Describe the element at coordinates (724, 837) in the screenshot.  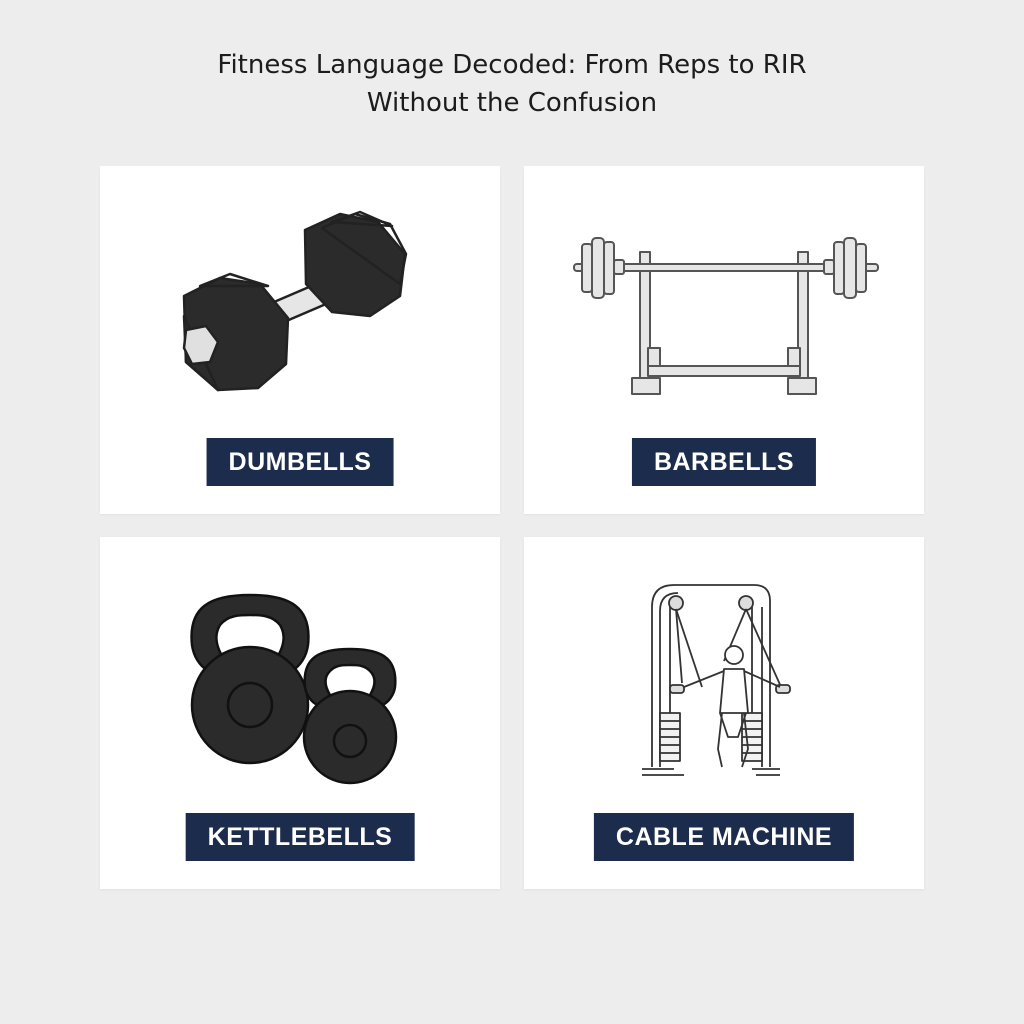
I see `label-cable-machine: CABLE MACHINE` at that location.